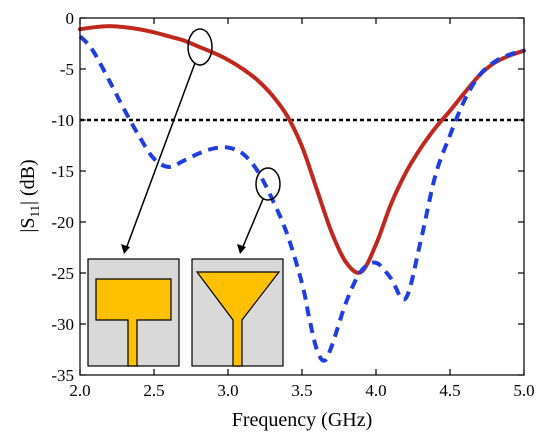 This screenshot has height=443, width=550. What do you see at coordinates (241, 249) in the screenshot?
I see `arrowhead-dashed` at bounding box center [241, 249].